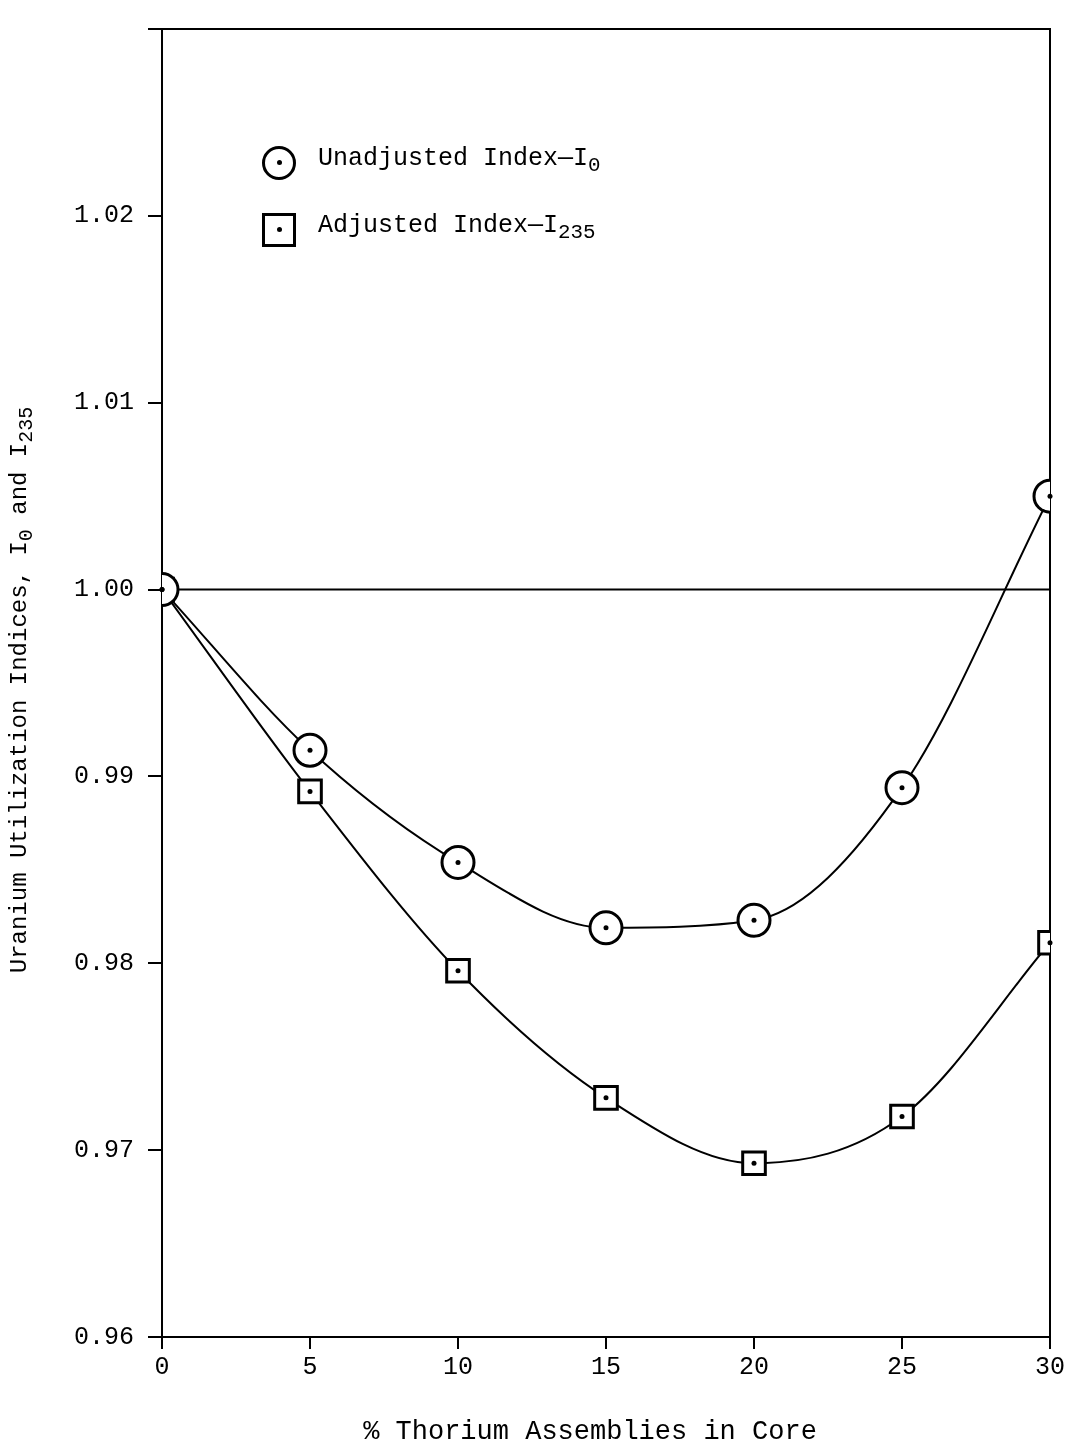  Describe the element at coordinates (104, 777) in the screenshot. I see `y-tick-label: 0.99` at that location.